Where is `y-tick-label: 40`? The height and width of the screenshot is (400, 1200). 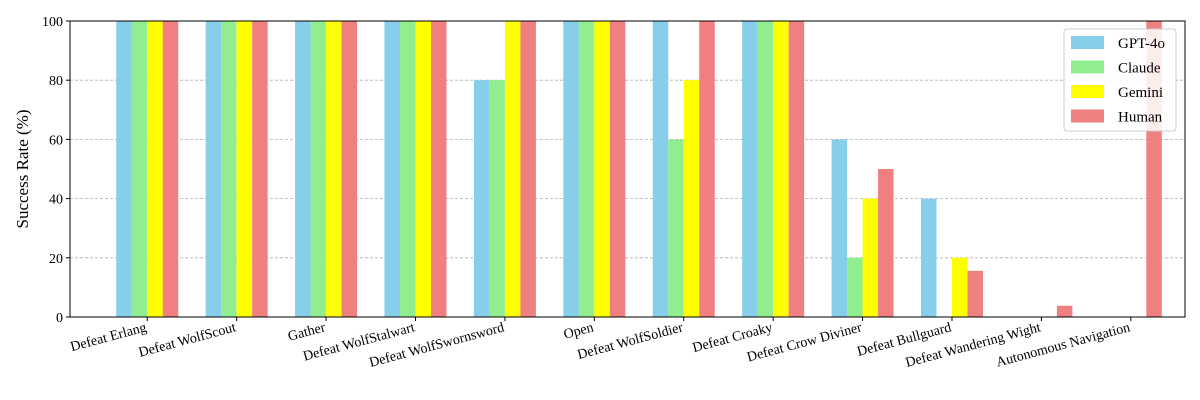
y-tick-label: 40 is located at coordinates (56, 200).